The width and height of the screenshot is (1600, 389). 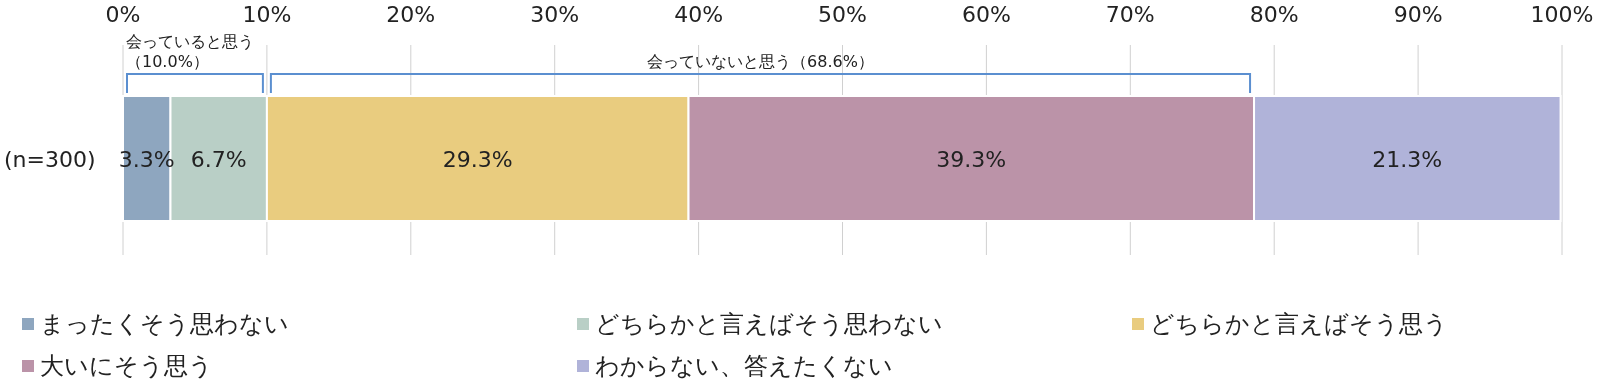 I want to click on data-label: 21.3%, so click(x=1407, y=159).